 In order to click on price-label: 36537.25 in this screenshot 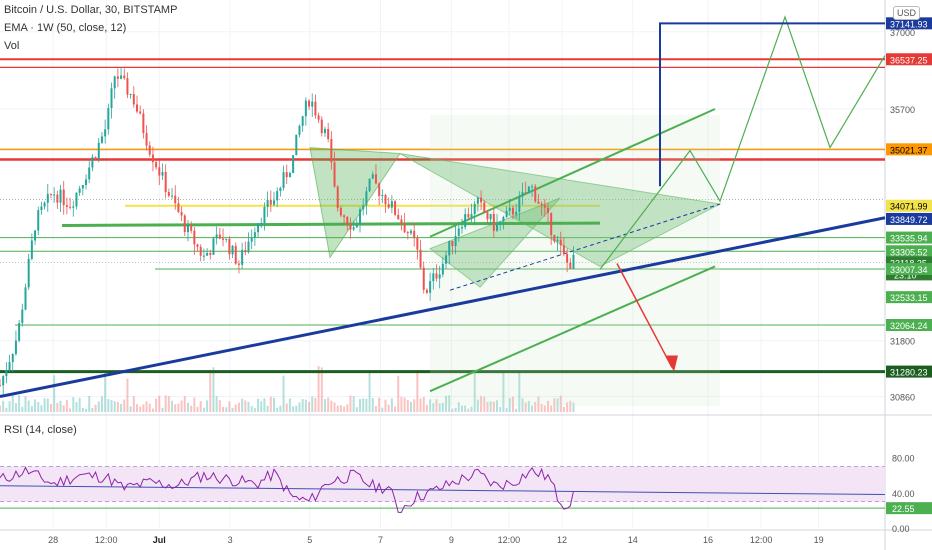, I will do `click(909, 60)`.